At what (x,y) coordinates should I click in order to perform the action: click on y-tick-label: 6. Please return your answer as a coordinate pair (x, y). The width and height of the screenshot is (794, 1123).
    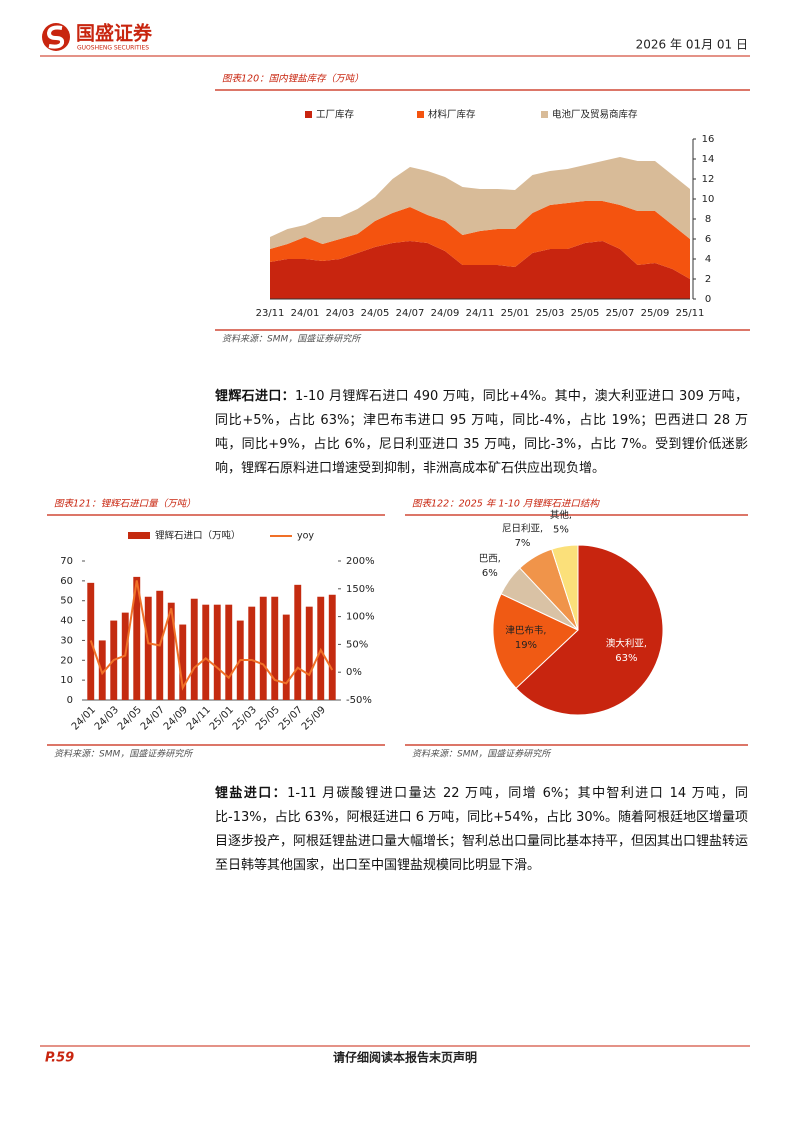
    Looking at the image, I should click on (708, 239).